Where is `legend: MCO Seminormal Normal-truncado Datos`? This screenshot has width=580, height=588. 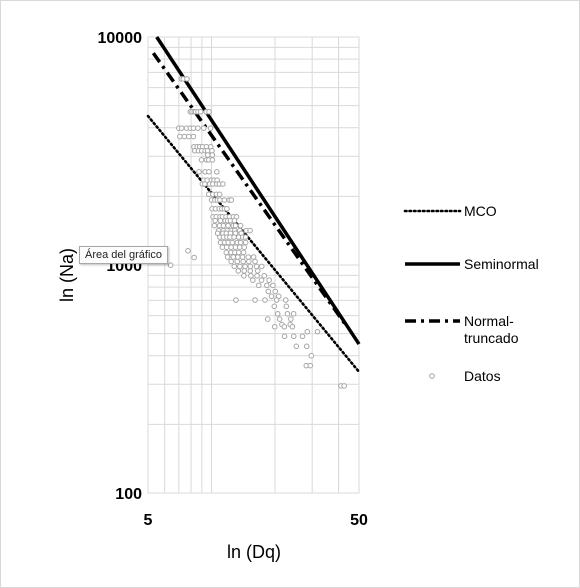 legend: MCO Seminormal Normal-truncado Datos is located at coordinates (471, 293).